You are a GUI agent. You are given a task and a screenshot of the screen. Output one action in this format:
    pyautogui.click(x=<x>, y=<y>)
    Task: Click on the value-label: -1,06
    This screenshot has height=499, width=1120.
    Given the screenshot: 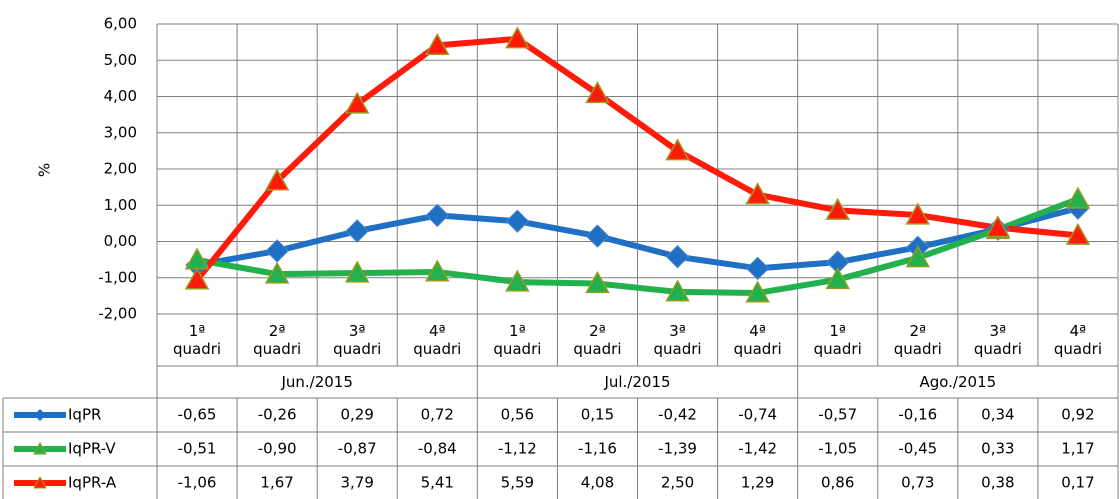 What is the action you would take?
    pyautogui.click(x=197, y=483)
    